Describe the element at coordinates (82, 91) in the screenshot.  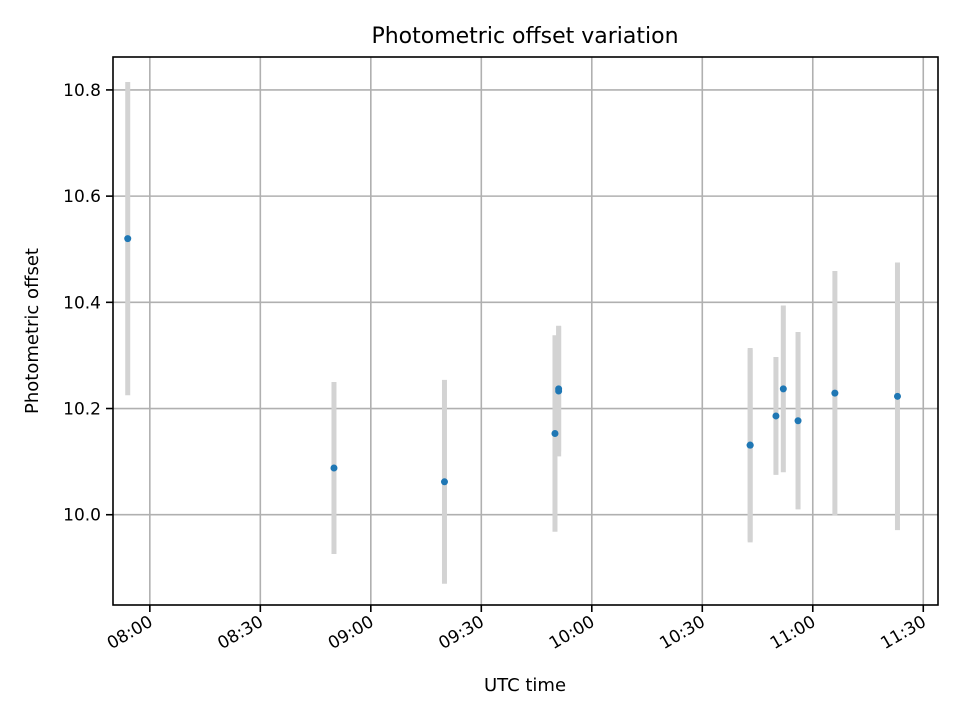
I see `y-tick-label: 10.8` at that location.